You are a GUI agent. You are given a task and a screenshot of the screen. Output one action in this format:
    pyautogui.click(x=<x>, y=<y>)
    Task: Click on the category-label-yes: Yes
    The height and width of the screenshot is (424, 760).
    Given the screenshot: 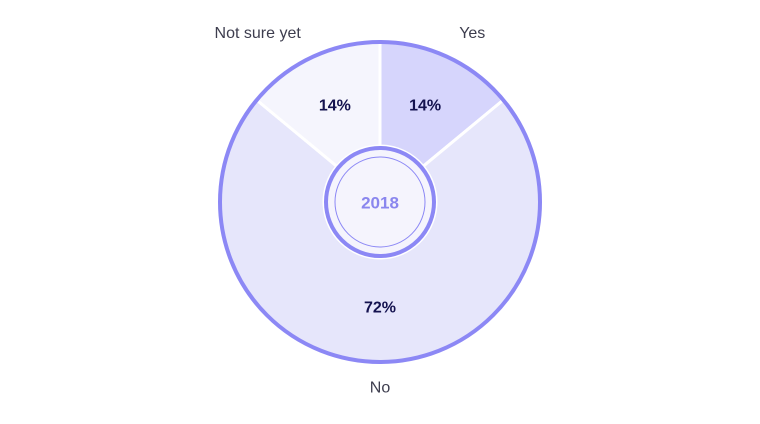 What is the action you would take?
    pyautogui.click(x=472, y=33)
    